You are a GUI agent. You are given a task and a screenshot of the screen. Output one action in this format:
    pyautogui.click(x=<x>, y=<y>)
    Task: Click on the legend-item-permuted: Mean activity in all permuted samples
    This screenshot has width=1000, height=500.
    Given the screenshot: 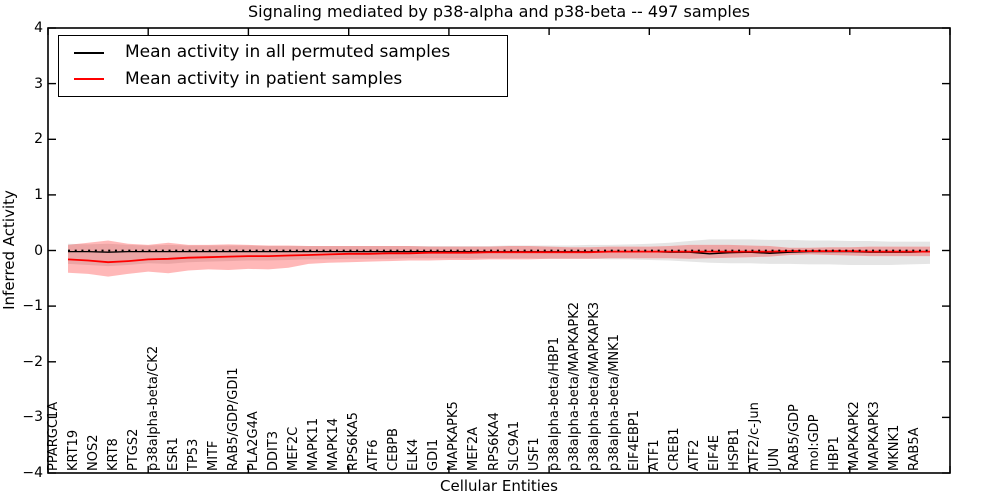 What is the action you would take?
    pyautogui.click(x=290, y=52)
    